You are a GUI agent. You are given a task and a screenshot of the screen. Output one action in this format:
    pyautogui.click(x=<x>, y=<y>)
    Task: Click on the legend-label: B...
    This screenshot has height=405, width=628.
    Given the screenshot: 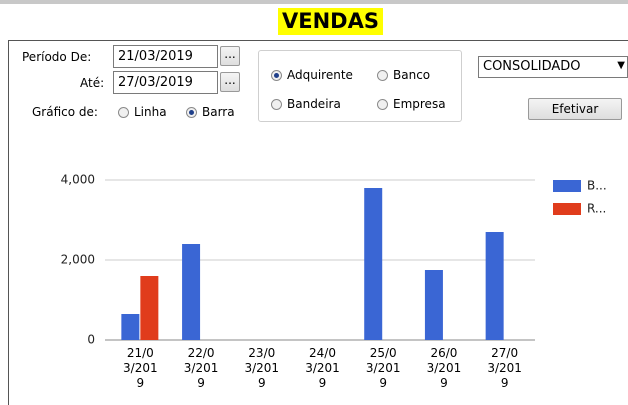 What is the action you would take?
    pyautogui.click(x=597, y=186)
    